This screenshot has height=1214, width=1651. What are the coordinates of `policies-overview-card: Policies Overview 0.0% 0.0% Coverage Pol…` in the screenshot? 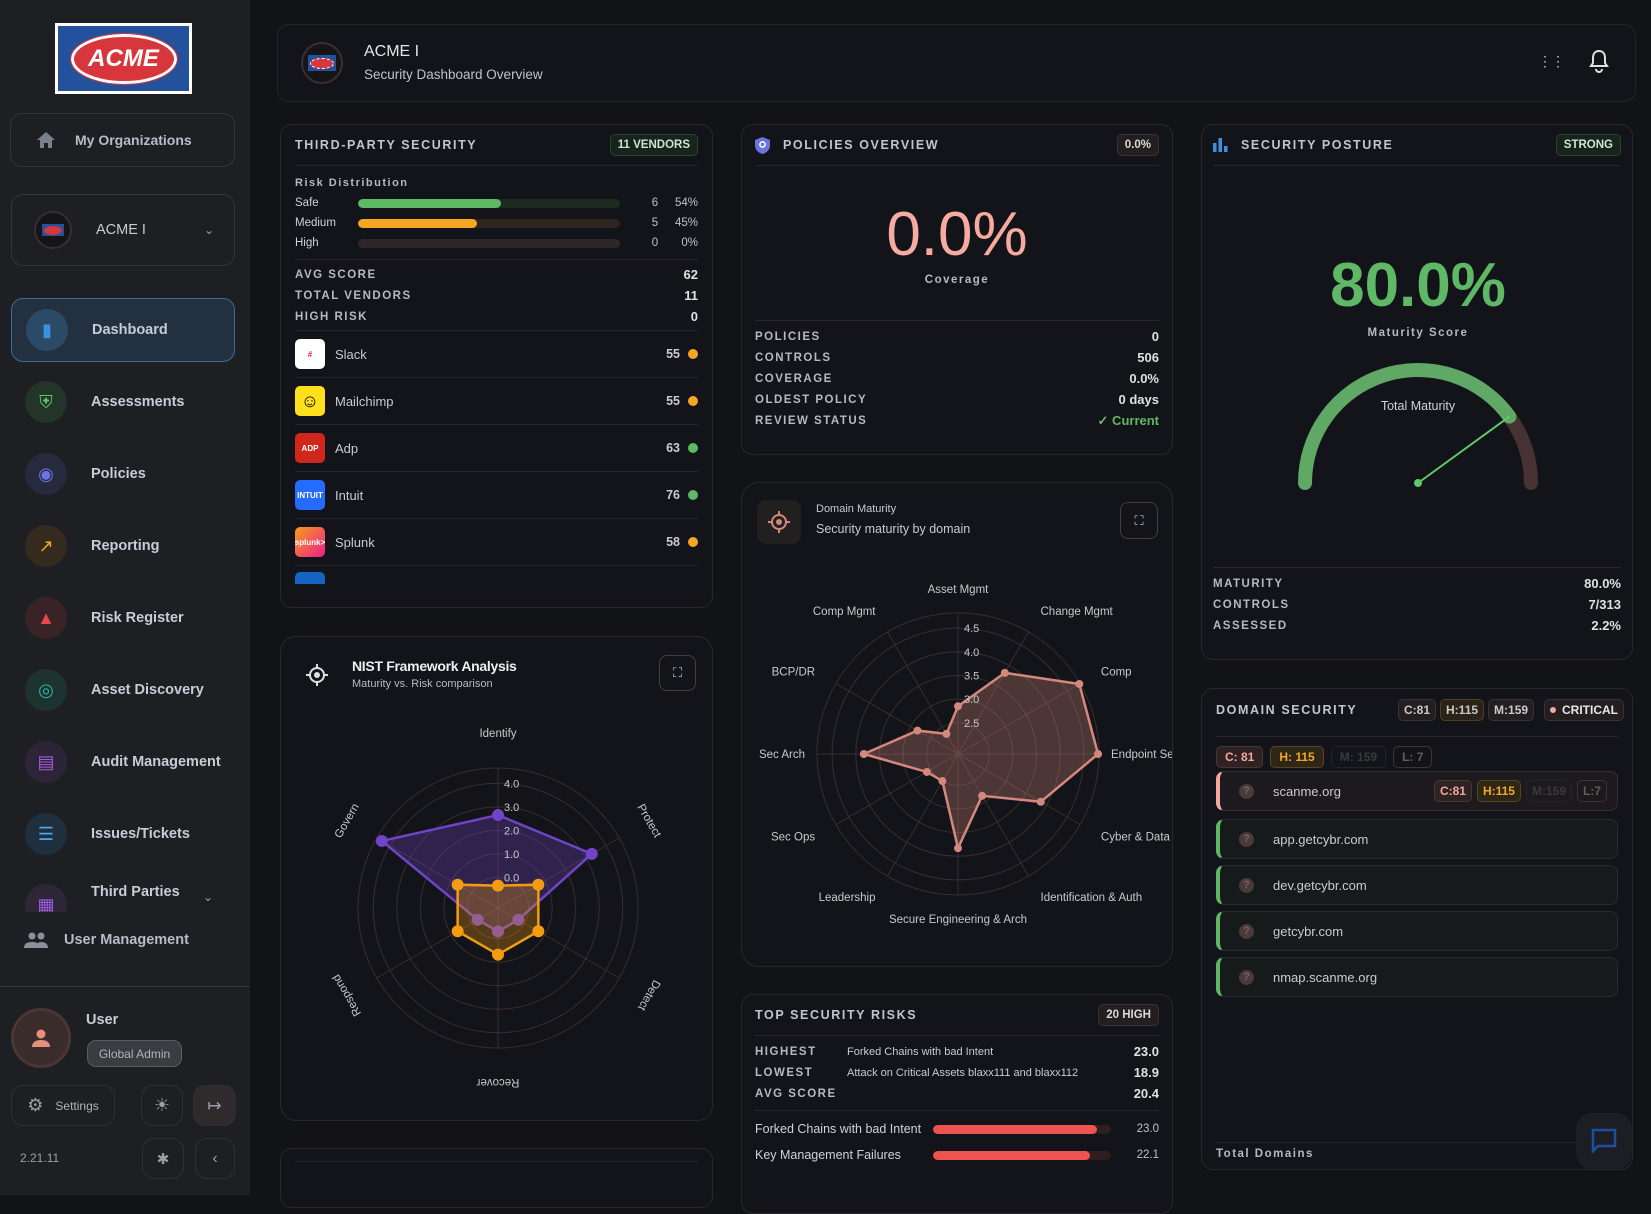 It's located at (957, 289).